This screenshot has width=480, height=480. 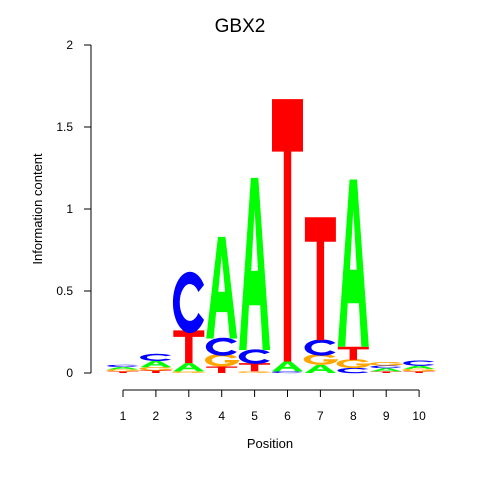 I want to click on y-tick-label: 1.5, so click(x=64, y=127).